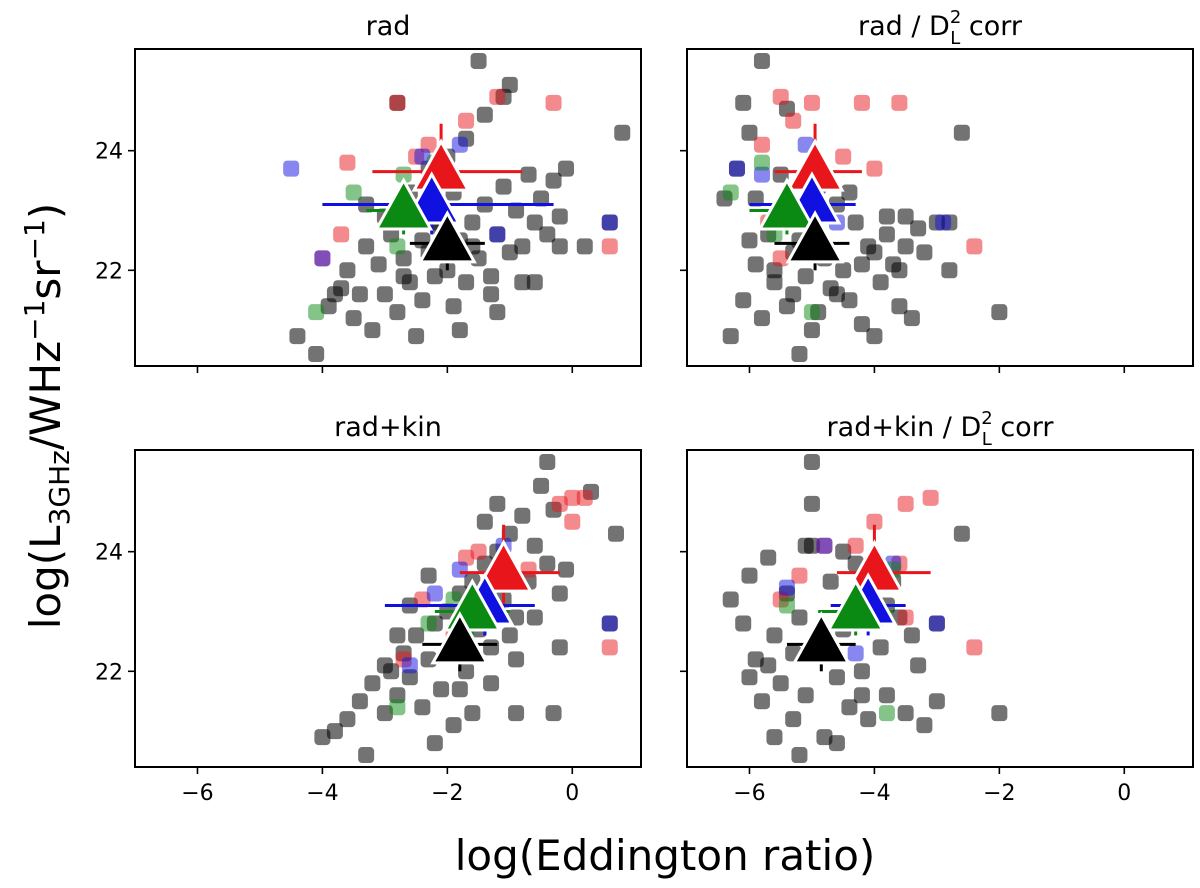  Describe the element at coordinates (109, 553) in the screenshot. I see `y-tick-label: 24` at that location.